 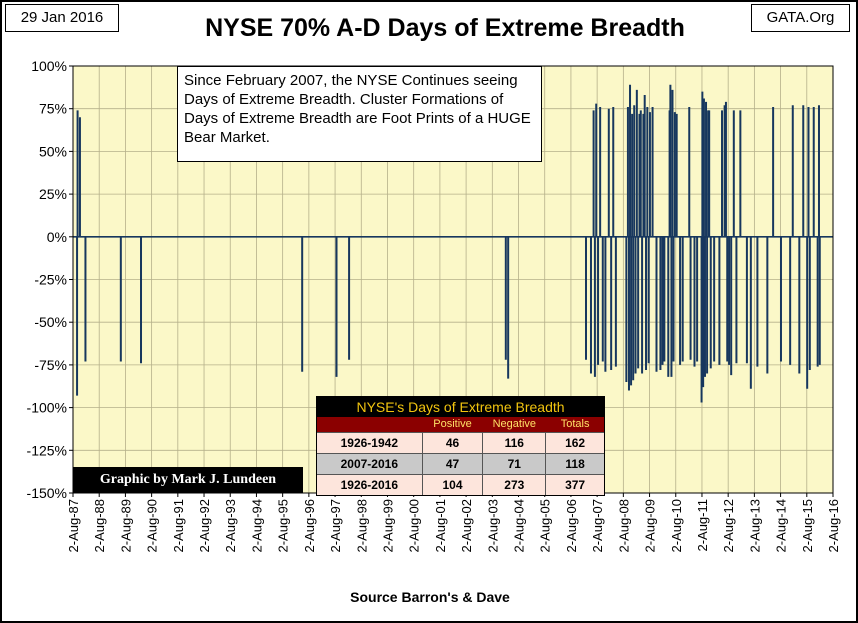 What do you see at coordinates (178, 525) in the screenshot?
I see `x-tick-label: 2-Aug-91` at bounding box center [178, 525].